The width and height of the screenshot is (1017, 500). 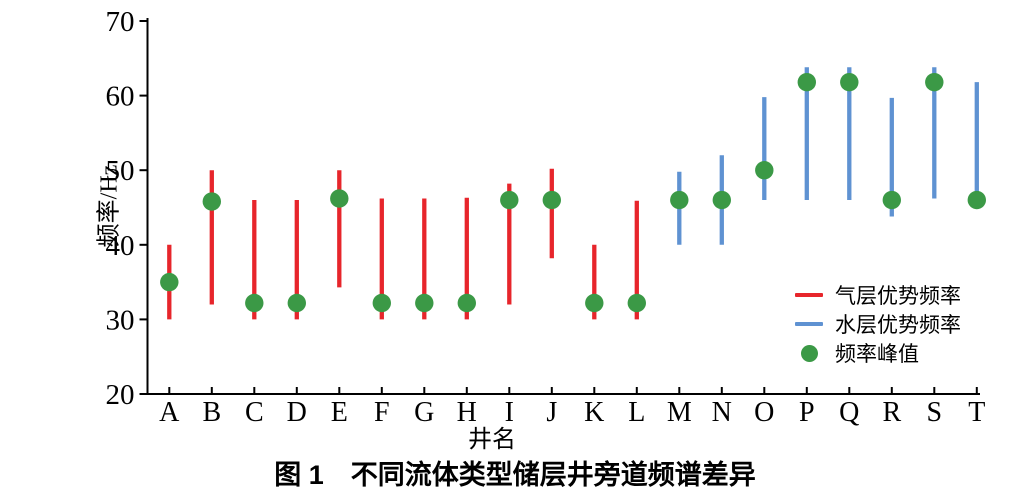 I want to click on peak-swatch-box, so click(x=809, y=353).